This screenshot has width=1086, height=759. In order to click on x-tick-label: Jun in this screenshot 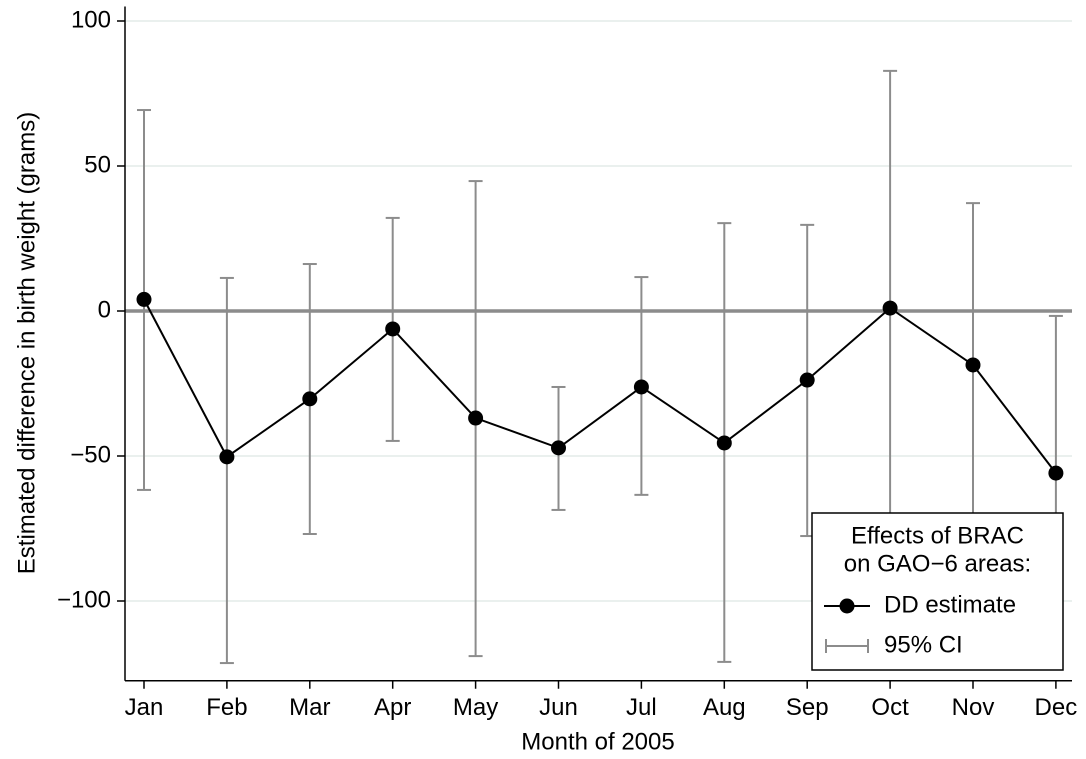, I will do `click(558, 707)`.